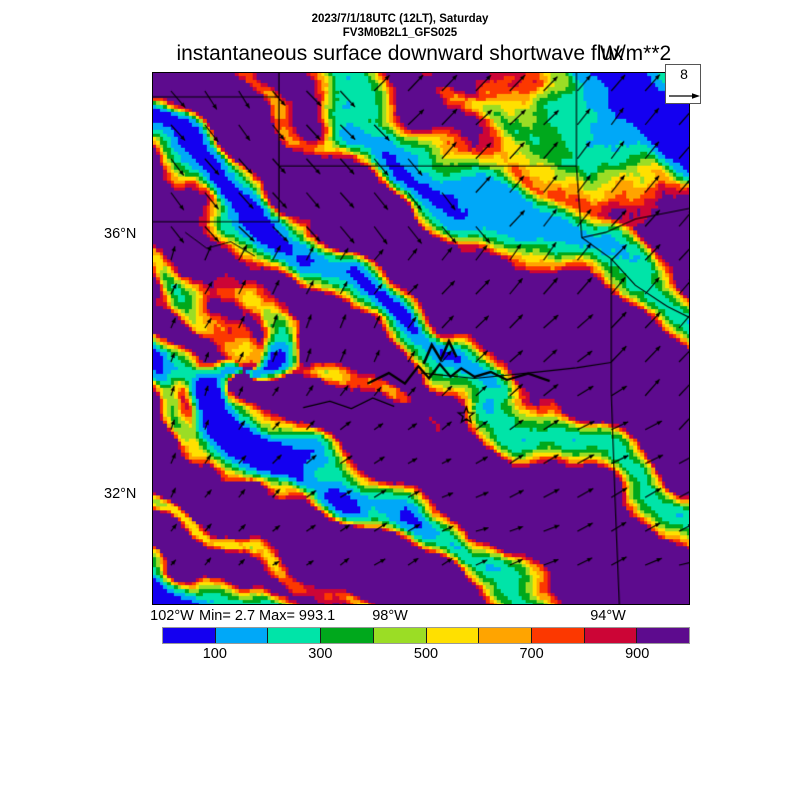 The width and height of the screenshot is (800, 800). I want to click on colorbar-segment-light-blue, so click(242, 635).